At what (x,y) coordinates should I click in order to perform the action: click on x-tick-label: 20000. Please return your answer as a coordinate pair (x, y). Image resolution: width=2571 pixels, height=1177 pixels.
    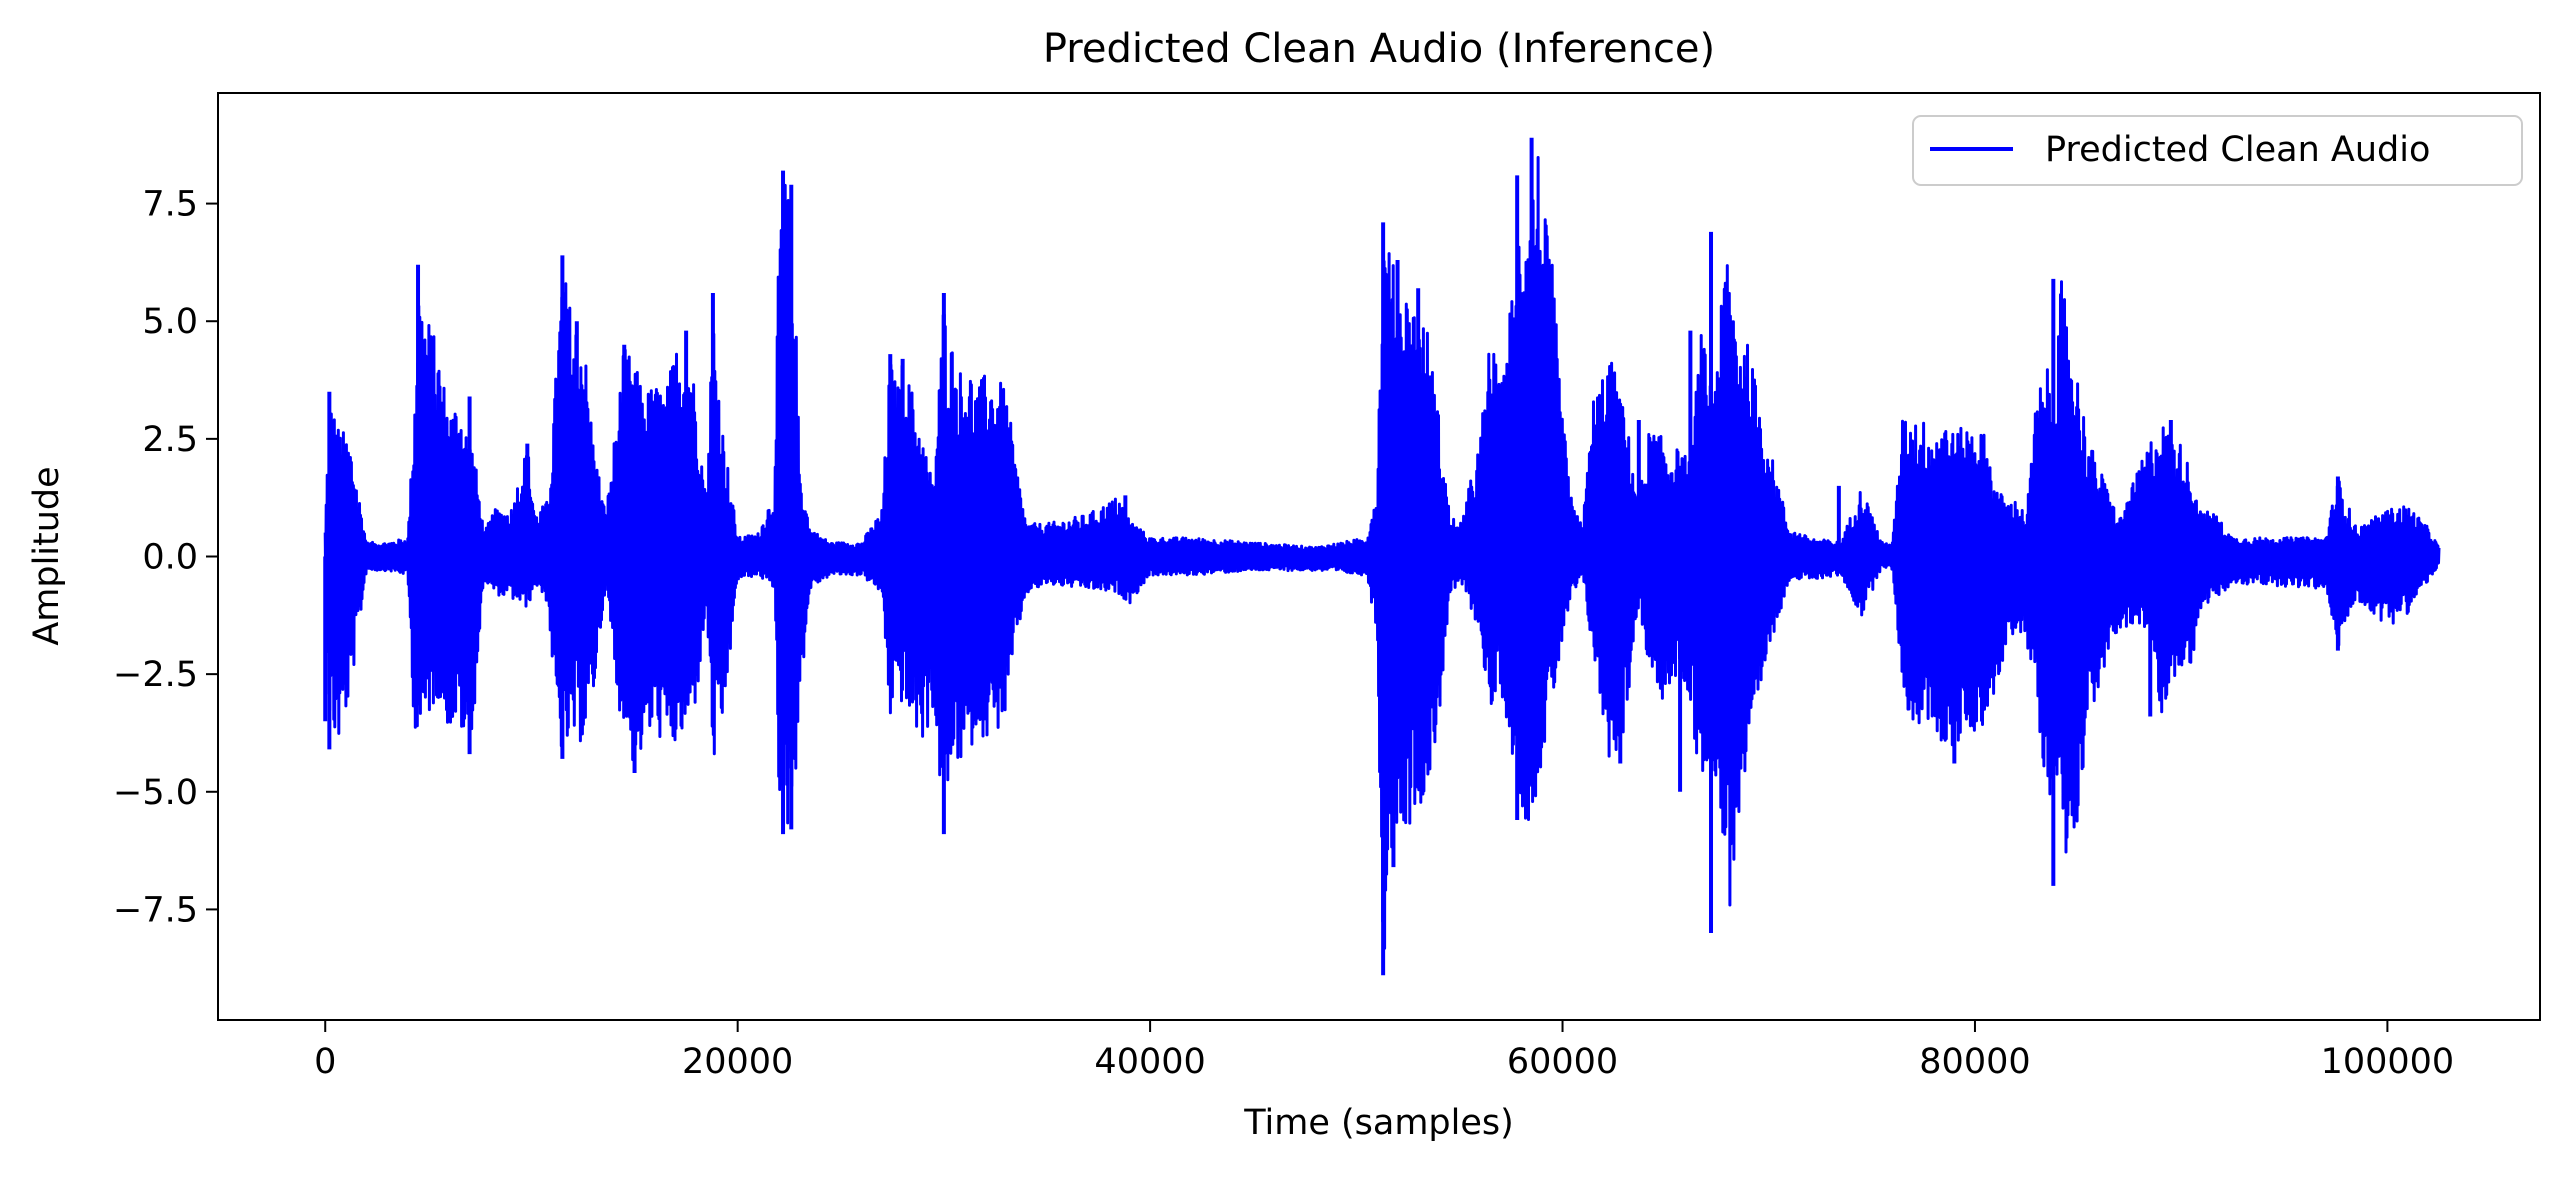
    Looking at the image, I should click on (737, 1062).